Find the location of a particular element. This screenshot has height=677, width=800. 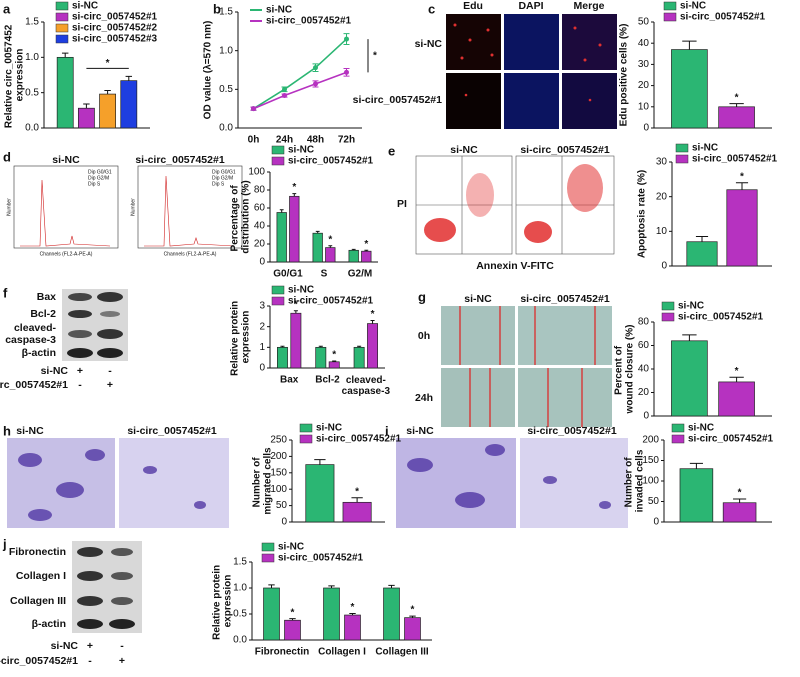

condition-sign: - is located at coordinates (90, 661).